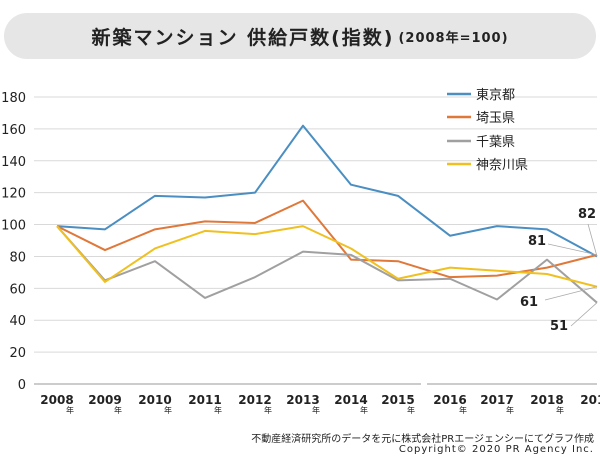  What do you see at coordinates (453, 38) in the screenshot?
I see `chart-subtitle: (2008年=100)` at bounding box center [453, 38].